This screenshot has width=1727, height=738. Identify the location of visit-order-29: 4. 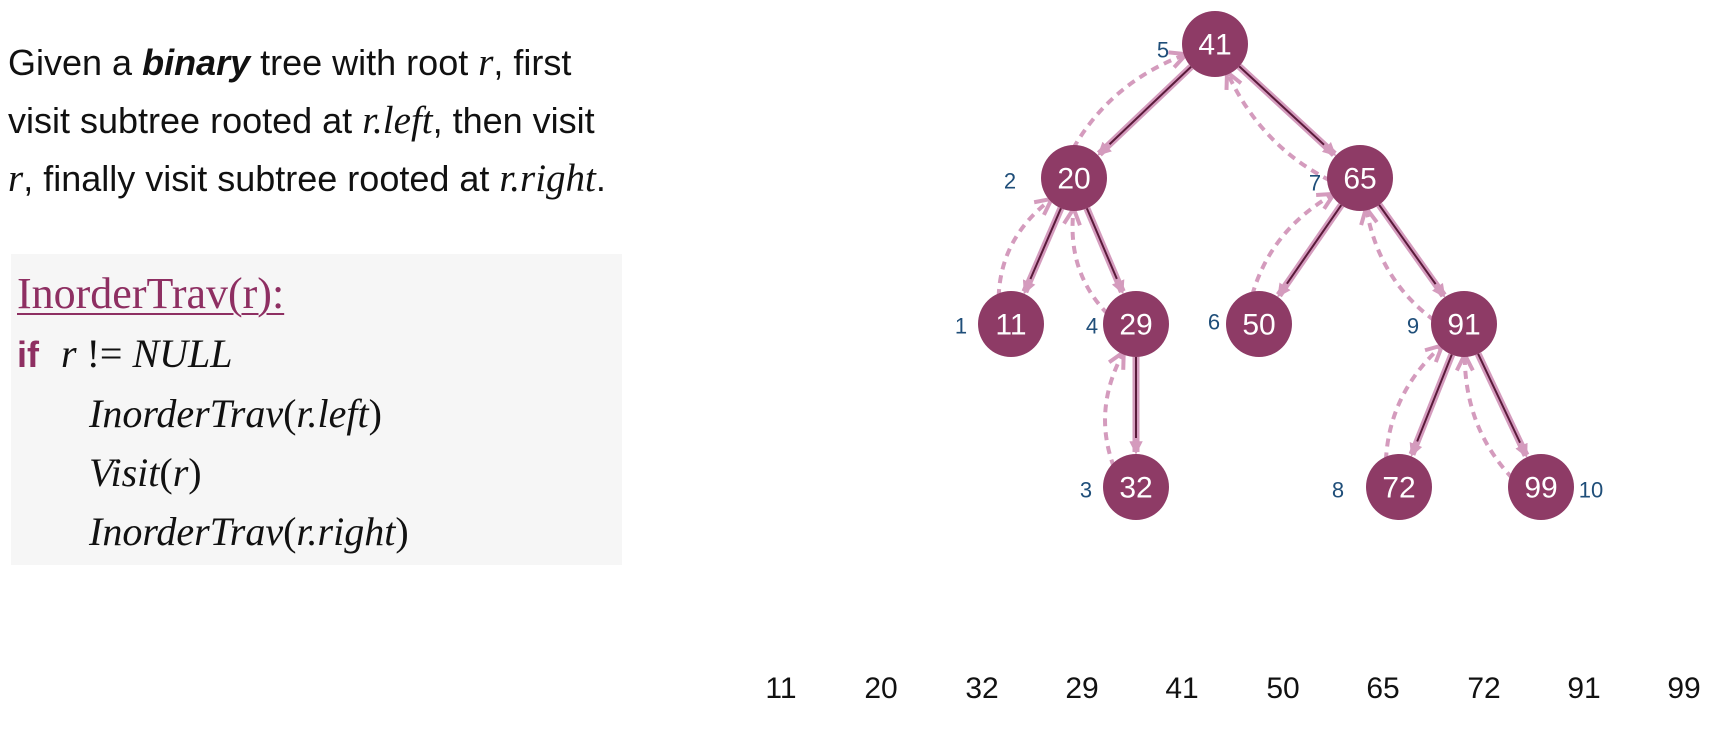
(1092, 326).